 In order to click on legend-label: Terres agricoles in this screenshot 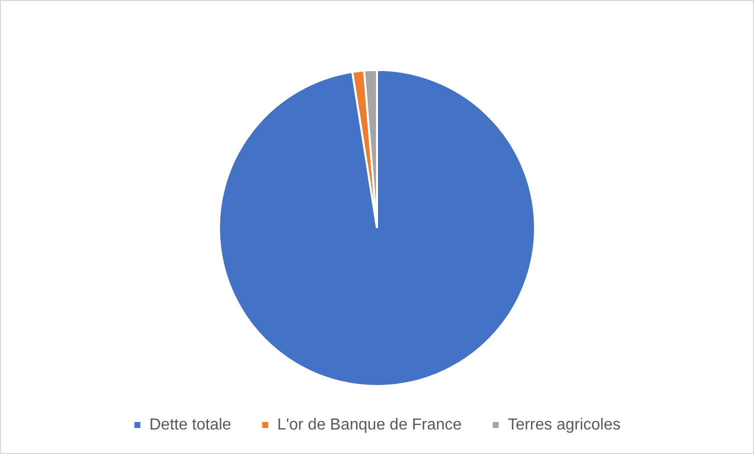, I will do `click(564, 425)`.